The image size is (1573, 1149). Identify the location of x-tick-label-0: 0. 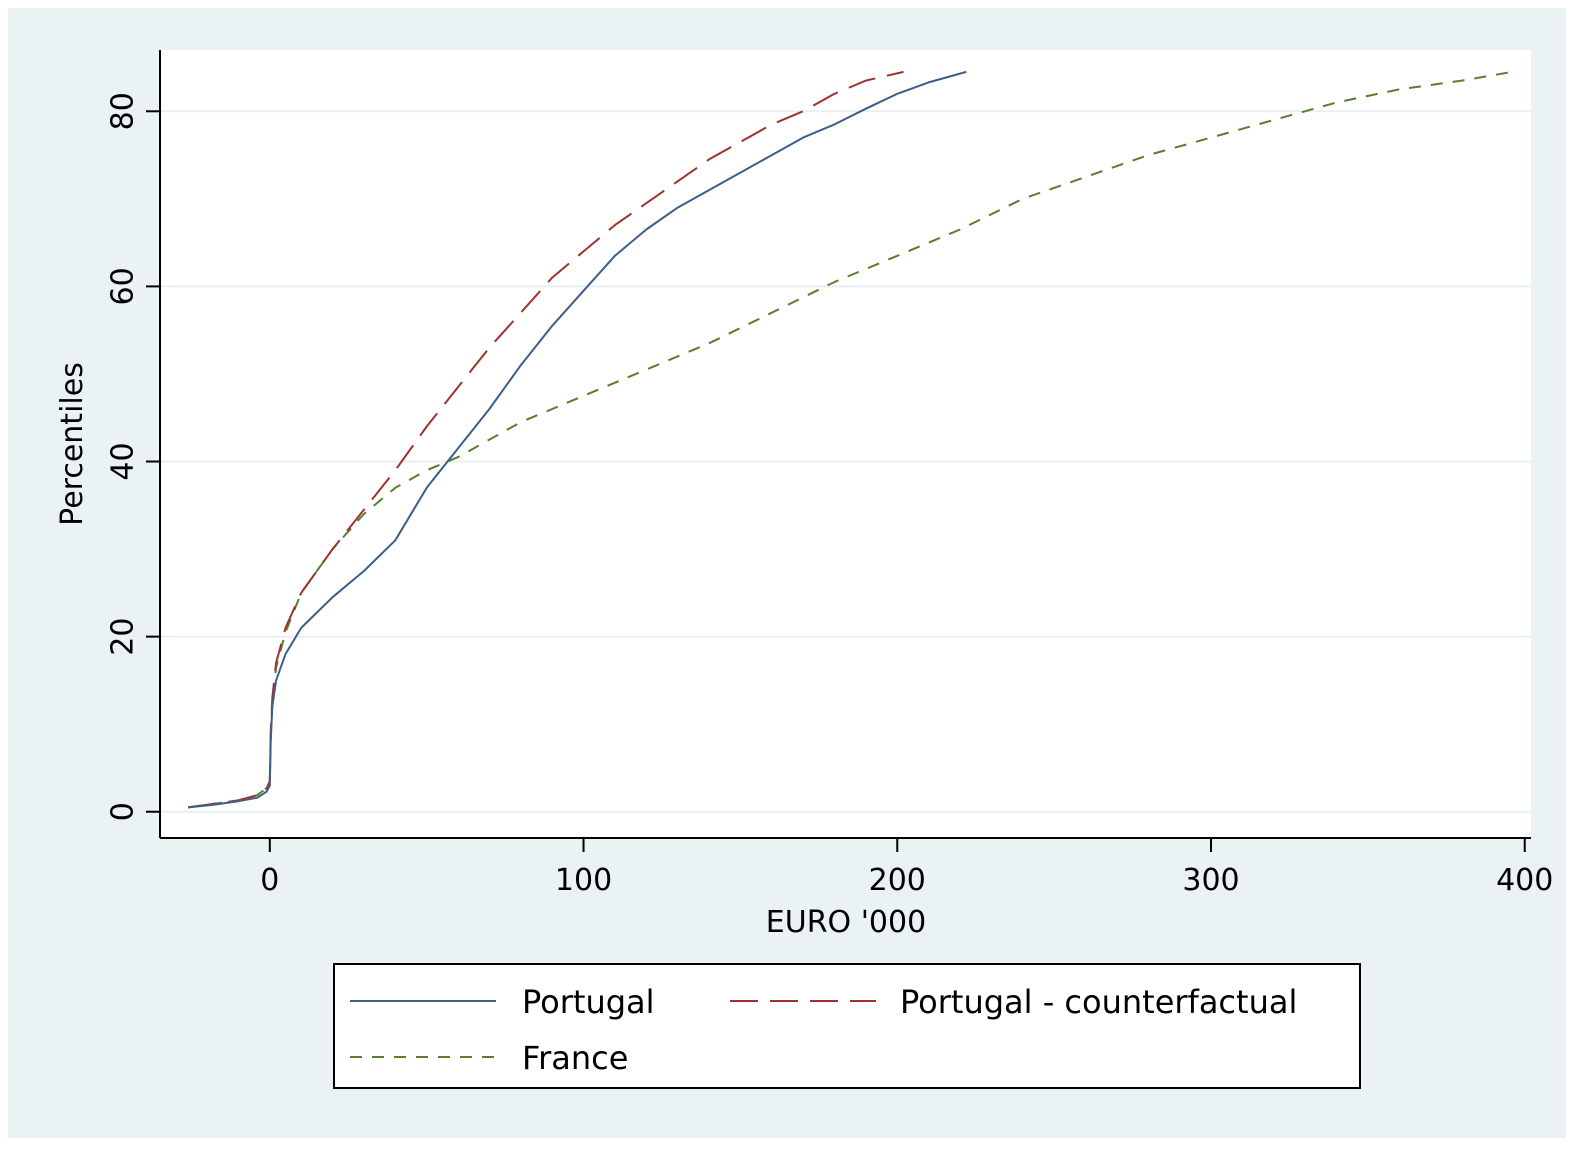
(269, 880).